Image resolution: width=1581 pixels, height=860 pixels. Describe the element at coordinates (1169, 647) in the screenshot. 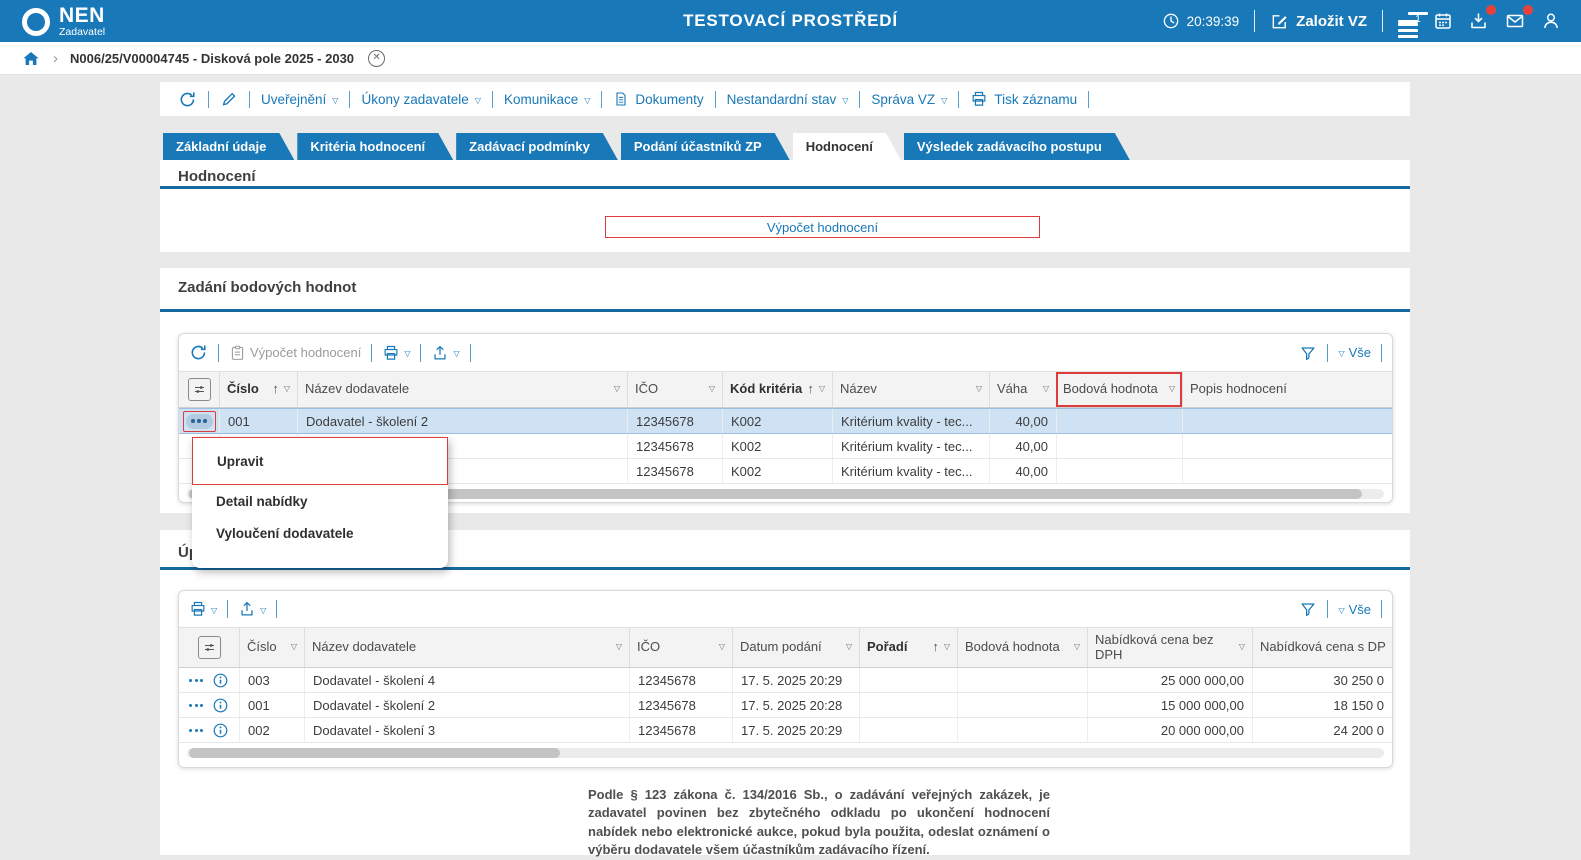

I see `col-header-cena-bez-dph: Nabídková cena bez DPH ▽` at that location.